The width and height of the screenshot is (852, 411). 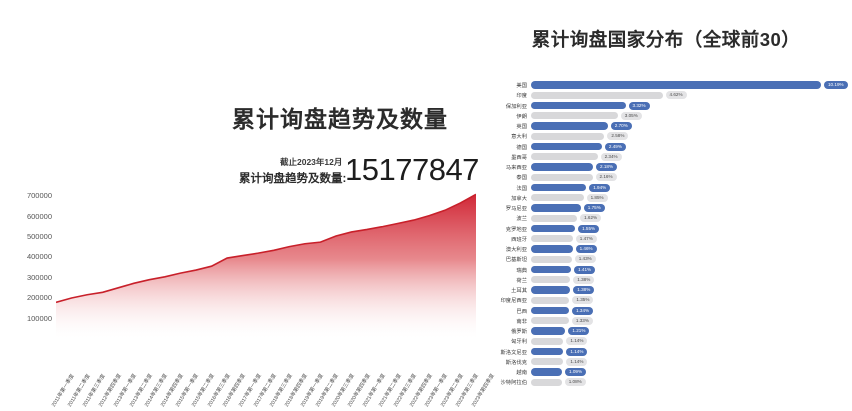 I want to click on country-bar-label: 法国, so click(x=521, y=188).